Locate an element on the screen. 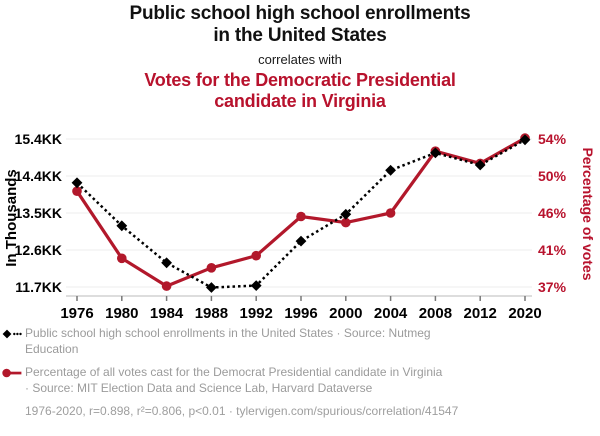 The width and height of the screenshot is (600, 436). svg-text: 2008 is located at coordinates (435, 313).